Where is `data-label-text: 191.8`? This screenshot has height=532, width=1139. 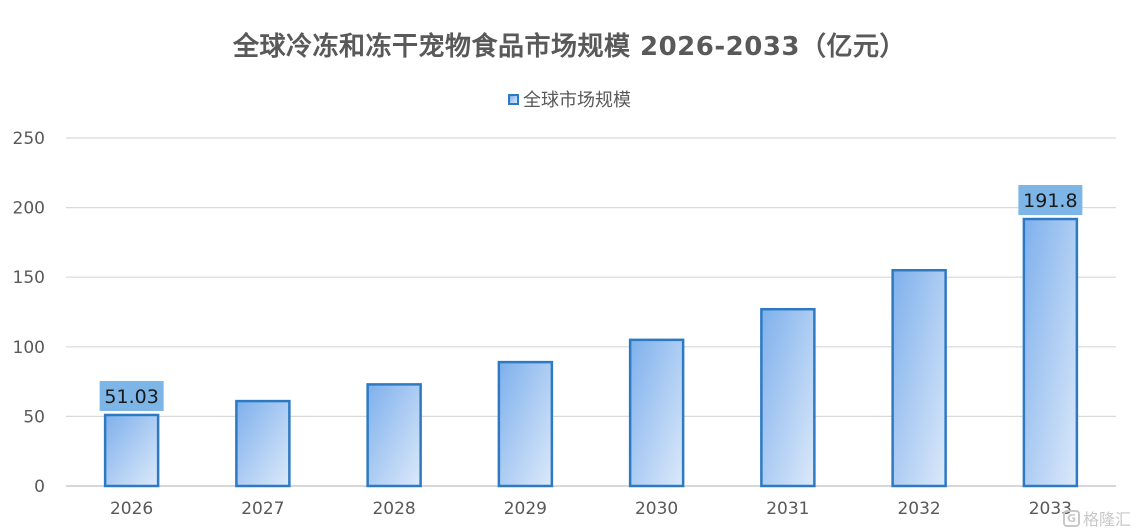 data-label-text: 191.8 is located at coordinates (1050, 201).